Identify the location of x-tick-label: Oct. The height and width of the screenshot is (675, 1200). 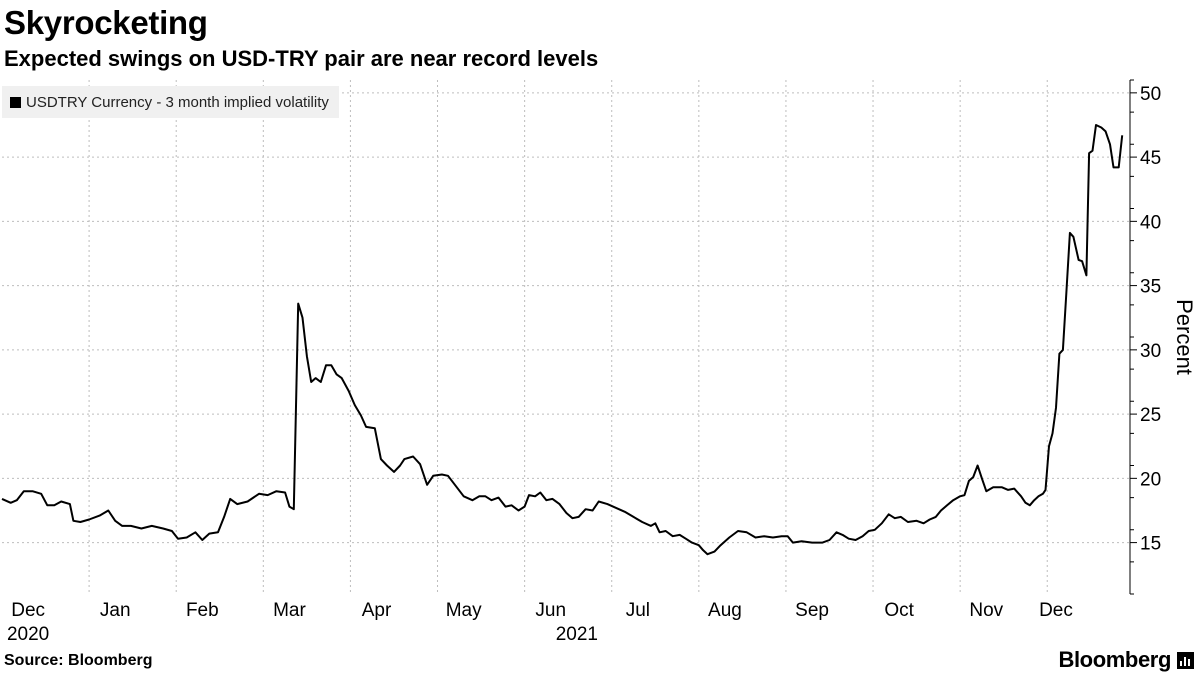
(899, 610).